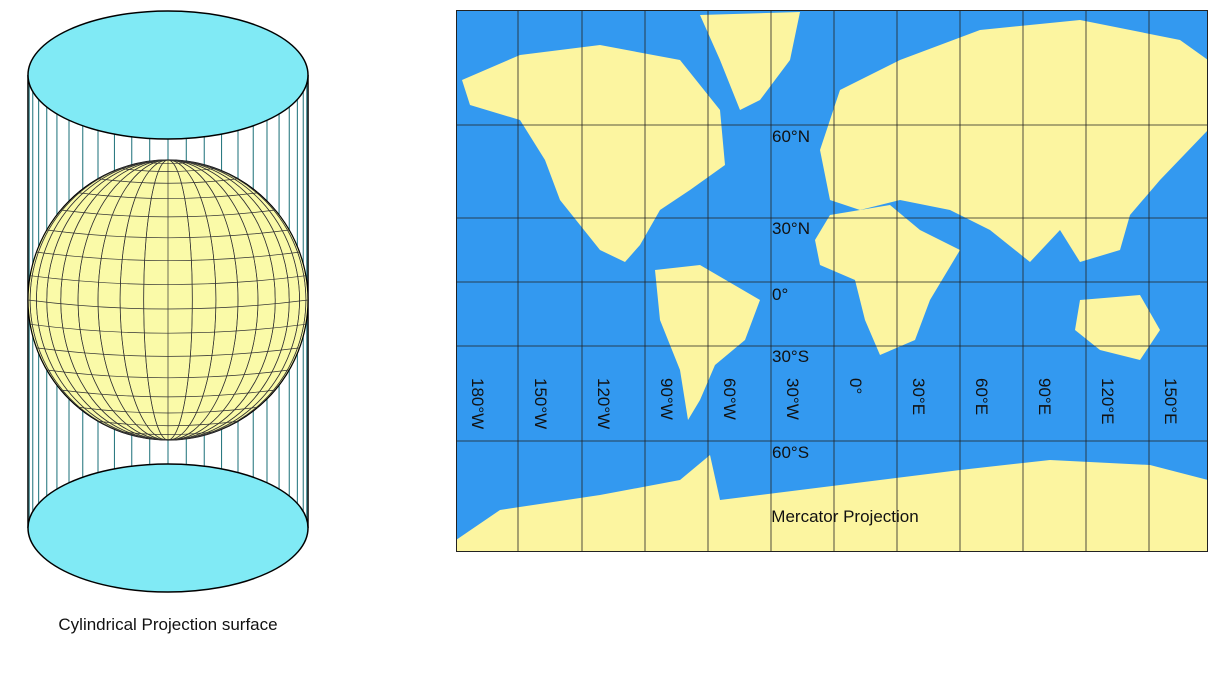 The width and height of the screenshot is (1208, 693). Describe the element at coordinates (707, 342) in the screenshot. I see `south-america` at that location.